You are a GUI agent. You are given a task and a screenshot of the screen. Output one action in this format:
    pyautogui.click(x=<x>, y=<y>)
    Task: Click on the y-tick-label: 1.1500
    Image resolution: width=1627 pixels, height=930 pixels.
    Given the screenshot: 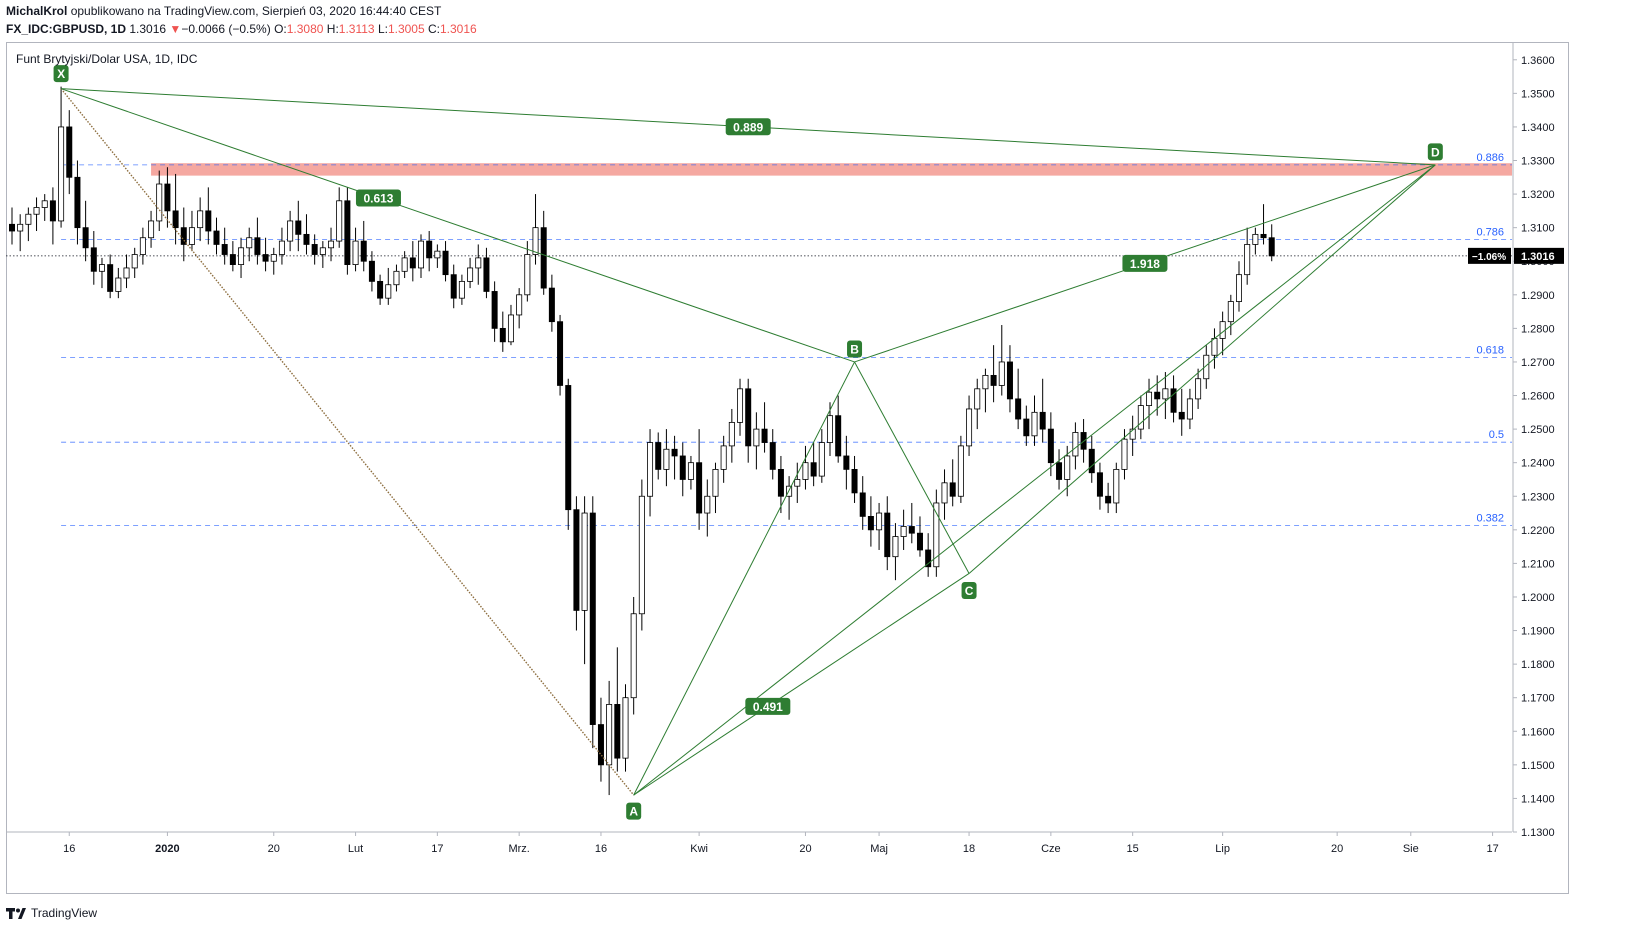 What is the action you would take?
    pyautogui.click(x=1538, y=766)
    